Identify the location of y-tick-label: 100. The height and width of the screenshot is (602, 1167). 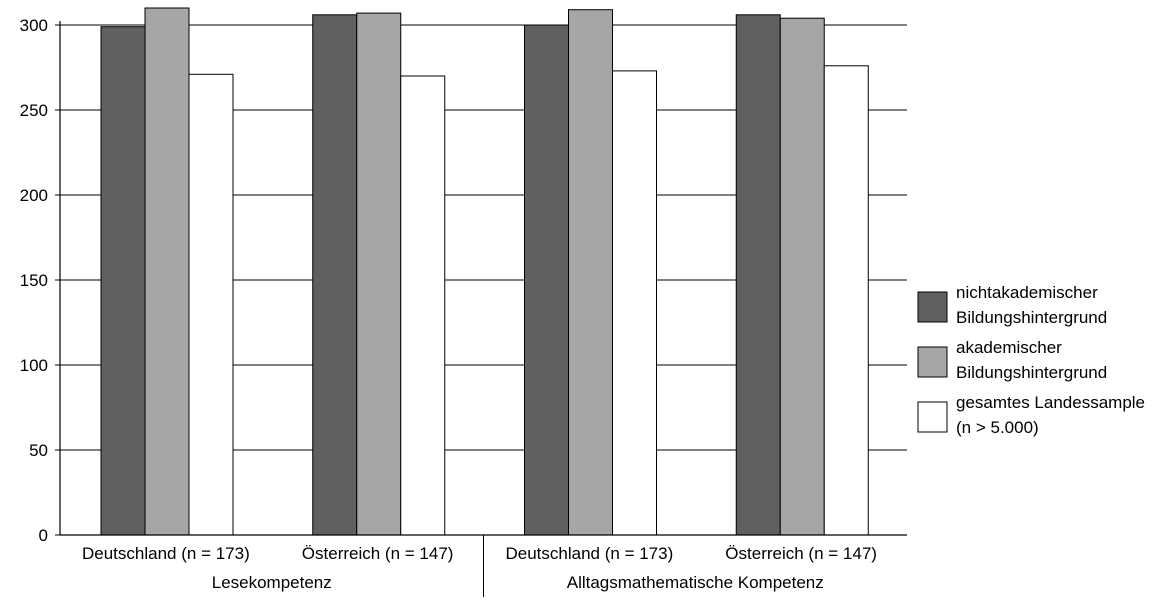
(34, 365).